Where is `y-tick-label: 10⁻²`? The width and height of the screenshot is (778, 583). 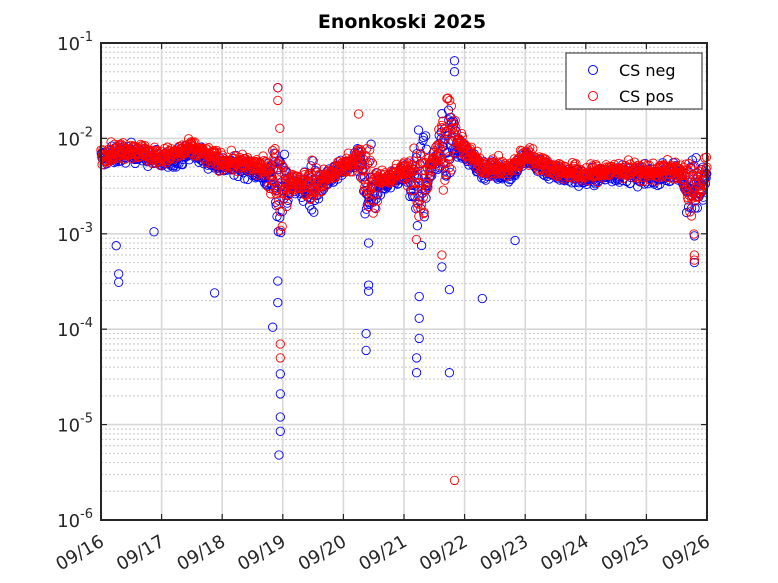
y-tick-label: 10⁻² is located at coordinates (75, 137).